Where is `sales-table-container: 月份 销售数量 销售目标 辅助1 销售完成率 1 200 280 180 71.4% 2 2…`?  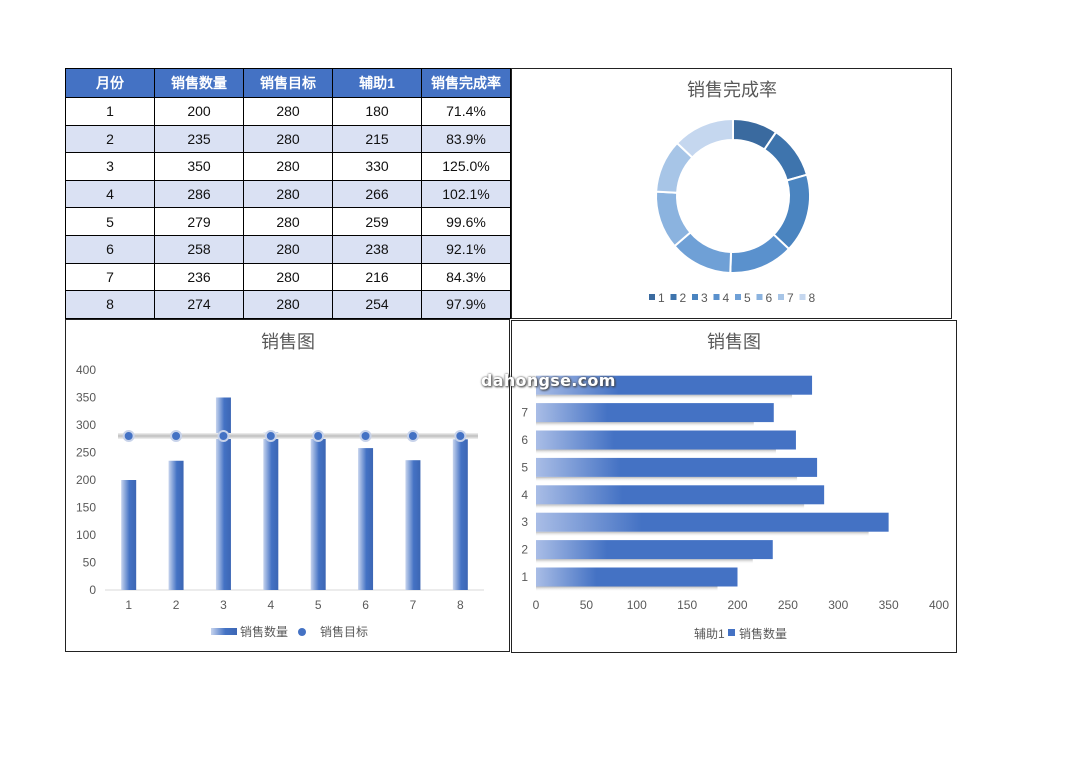
sales-table-container: 月份 销售数量 销售目标 辅助1 销售完成率 1 200 280 180 71.4% 2 2… is located at coordinates (288, 193).